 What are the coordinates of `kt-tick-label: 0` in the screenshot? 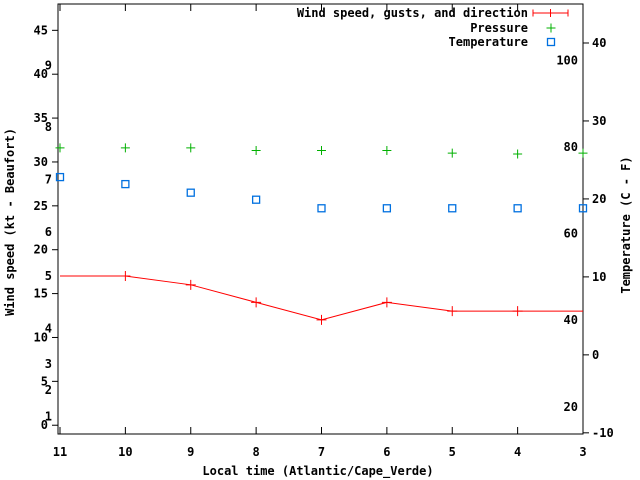 It's located at (44, 425).